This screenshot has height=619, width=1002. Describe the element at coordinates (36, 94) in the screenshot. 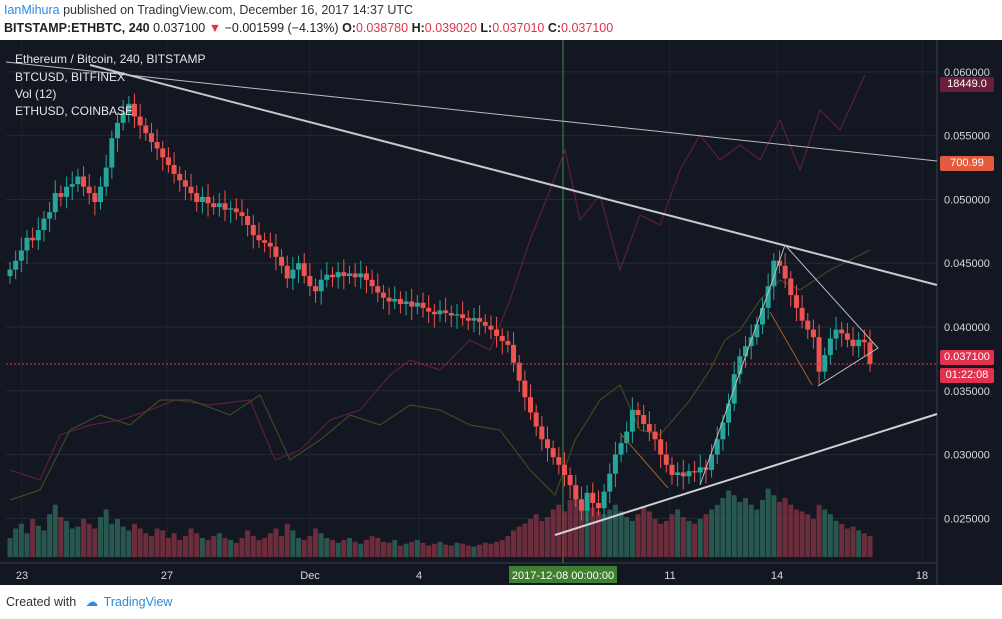

I see `legend-volume: Vol (12)` at that location.